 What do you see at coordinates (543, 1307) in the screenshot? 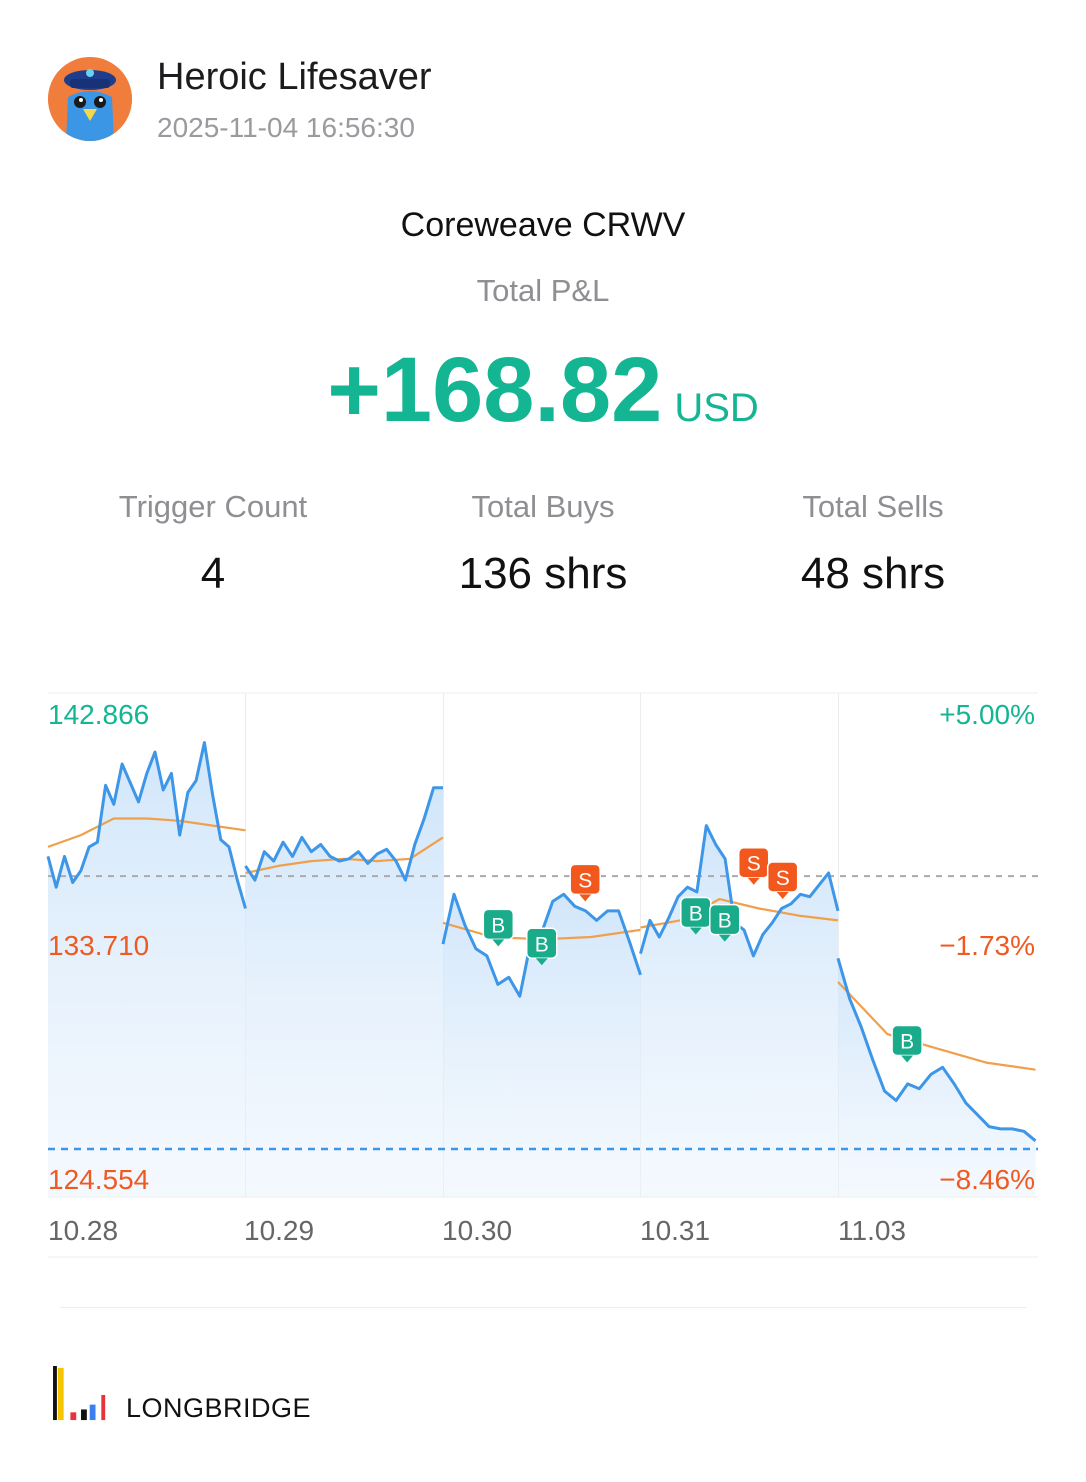
I see `footer-divider` at bounding box center [543, 1307].